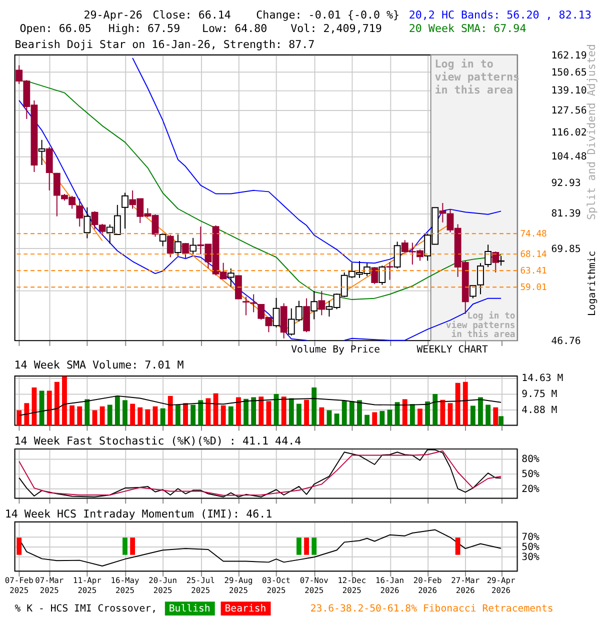 Image resolution: width=600 pixels, height=640 pixels. What do you see at coordinates (569, 110) in the screenshot?
I see `y-tick-label: 127.56` at bounding box center [569, 110].